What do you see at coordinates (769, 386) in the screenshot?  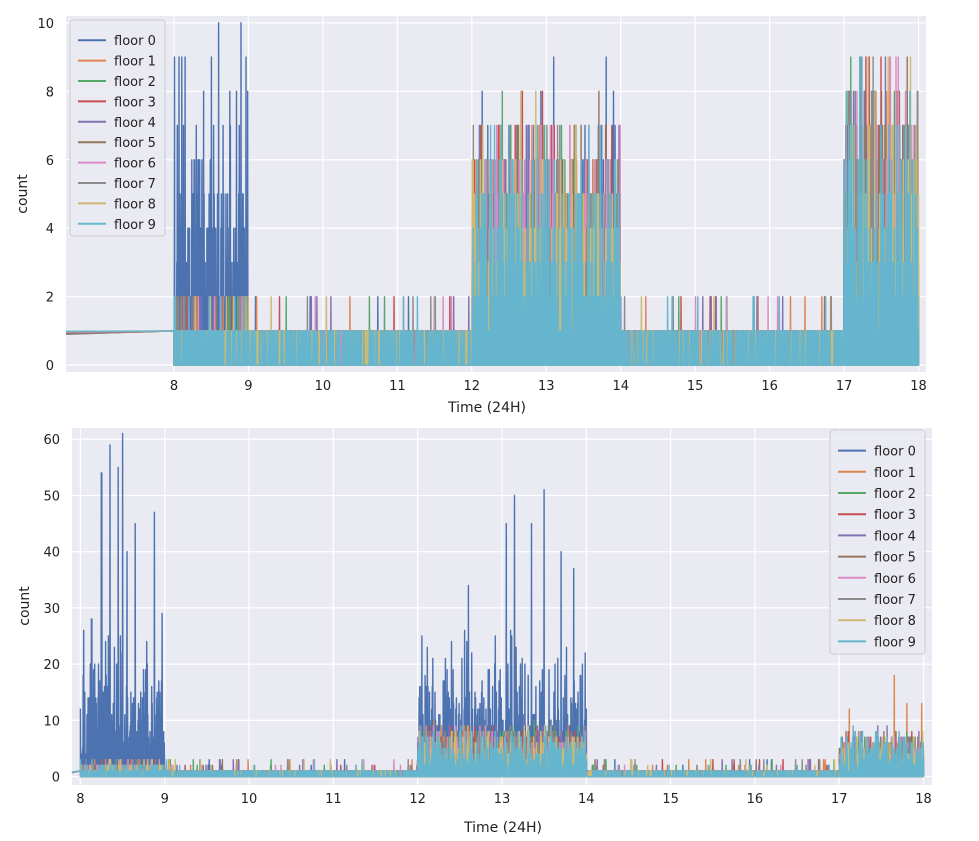 I see `top-x-tick-label: 16` at bounding box center [769, 386].